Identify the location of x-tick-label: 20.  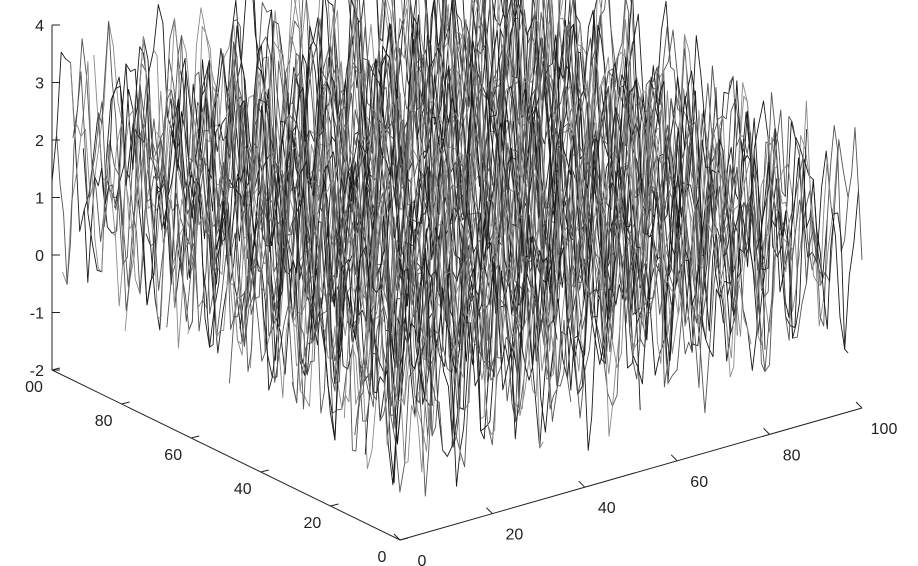
(515, 535).